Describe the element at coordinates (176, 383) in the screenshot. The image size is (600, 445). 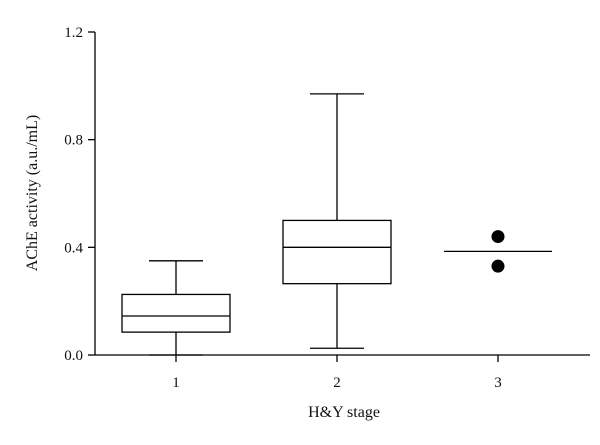
I see `x-tick-label: 1` at that location.